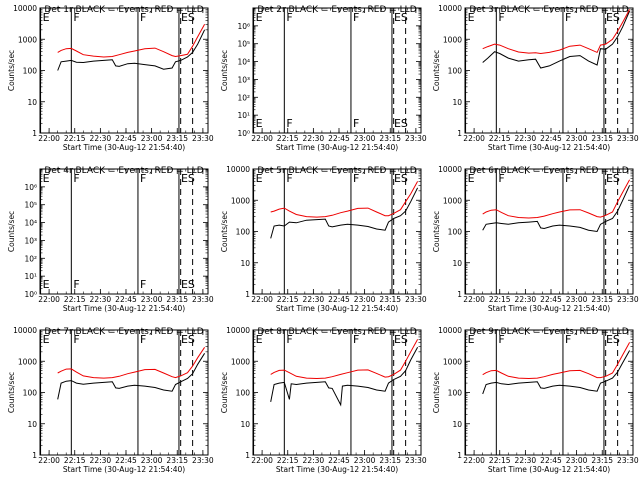 The height and width of the screenshot is (480, 640). I want to click on panel-title: Det 5r BLACK = Events, RED = LLD, so click(336, 171).